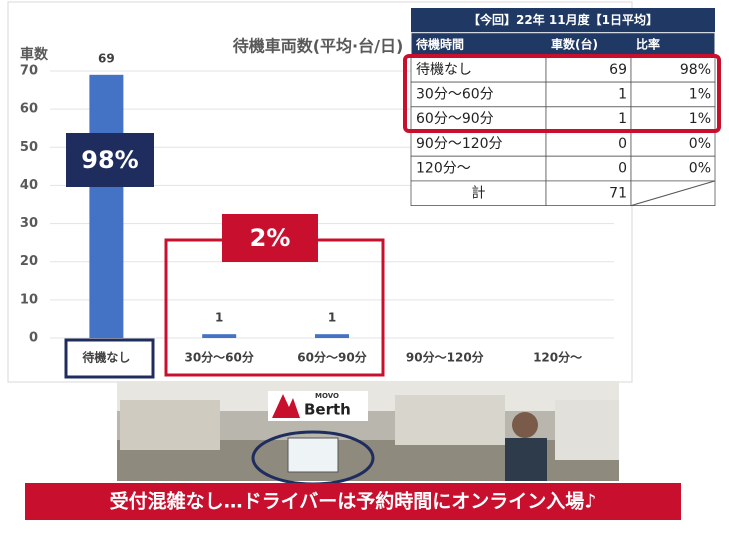 The height and width of the screenshot is (541, 729). Describe the element at coordinates (455, 94) in the screenshot. I see `table-cell-text: 30分～60分` at that location.